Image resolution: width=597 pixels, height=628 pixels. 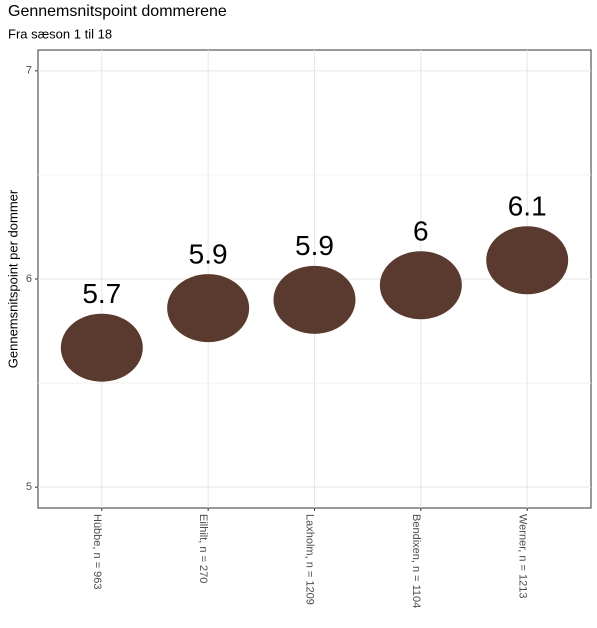 I want to click on x-tick-label: Hübbe, n = 963, so click(x=97, y=552).